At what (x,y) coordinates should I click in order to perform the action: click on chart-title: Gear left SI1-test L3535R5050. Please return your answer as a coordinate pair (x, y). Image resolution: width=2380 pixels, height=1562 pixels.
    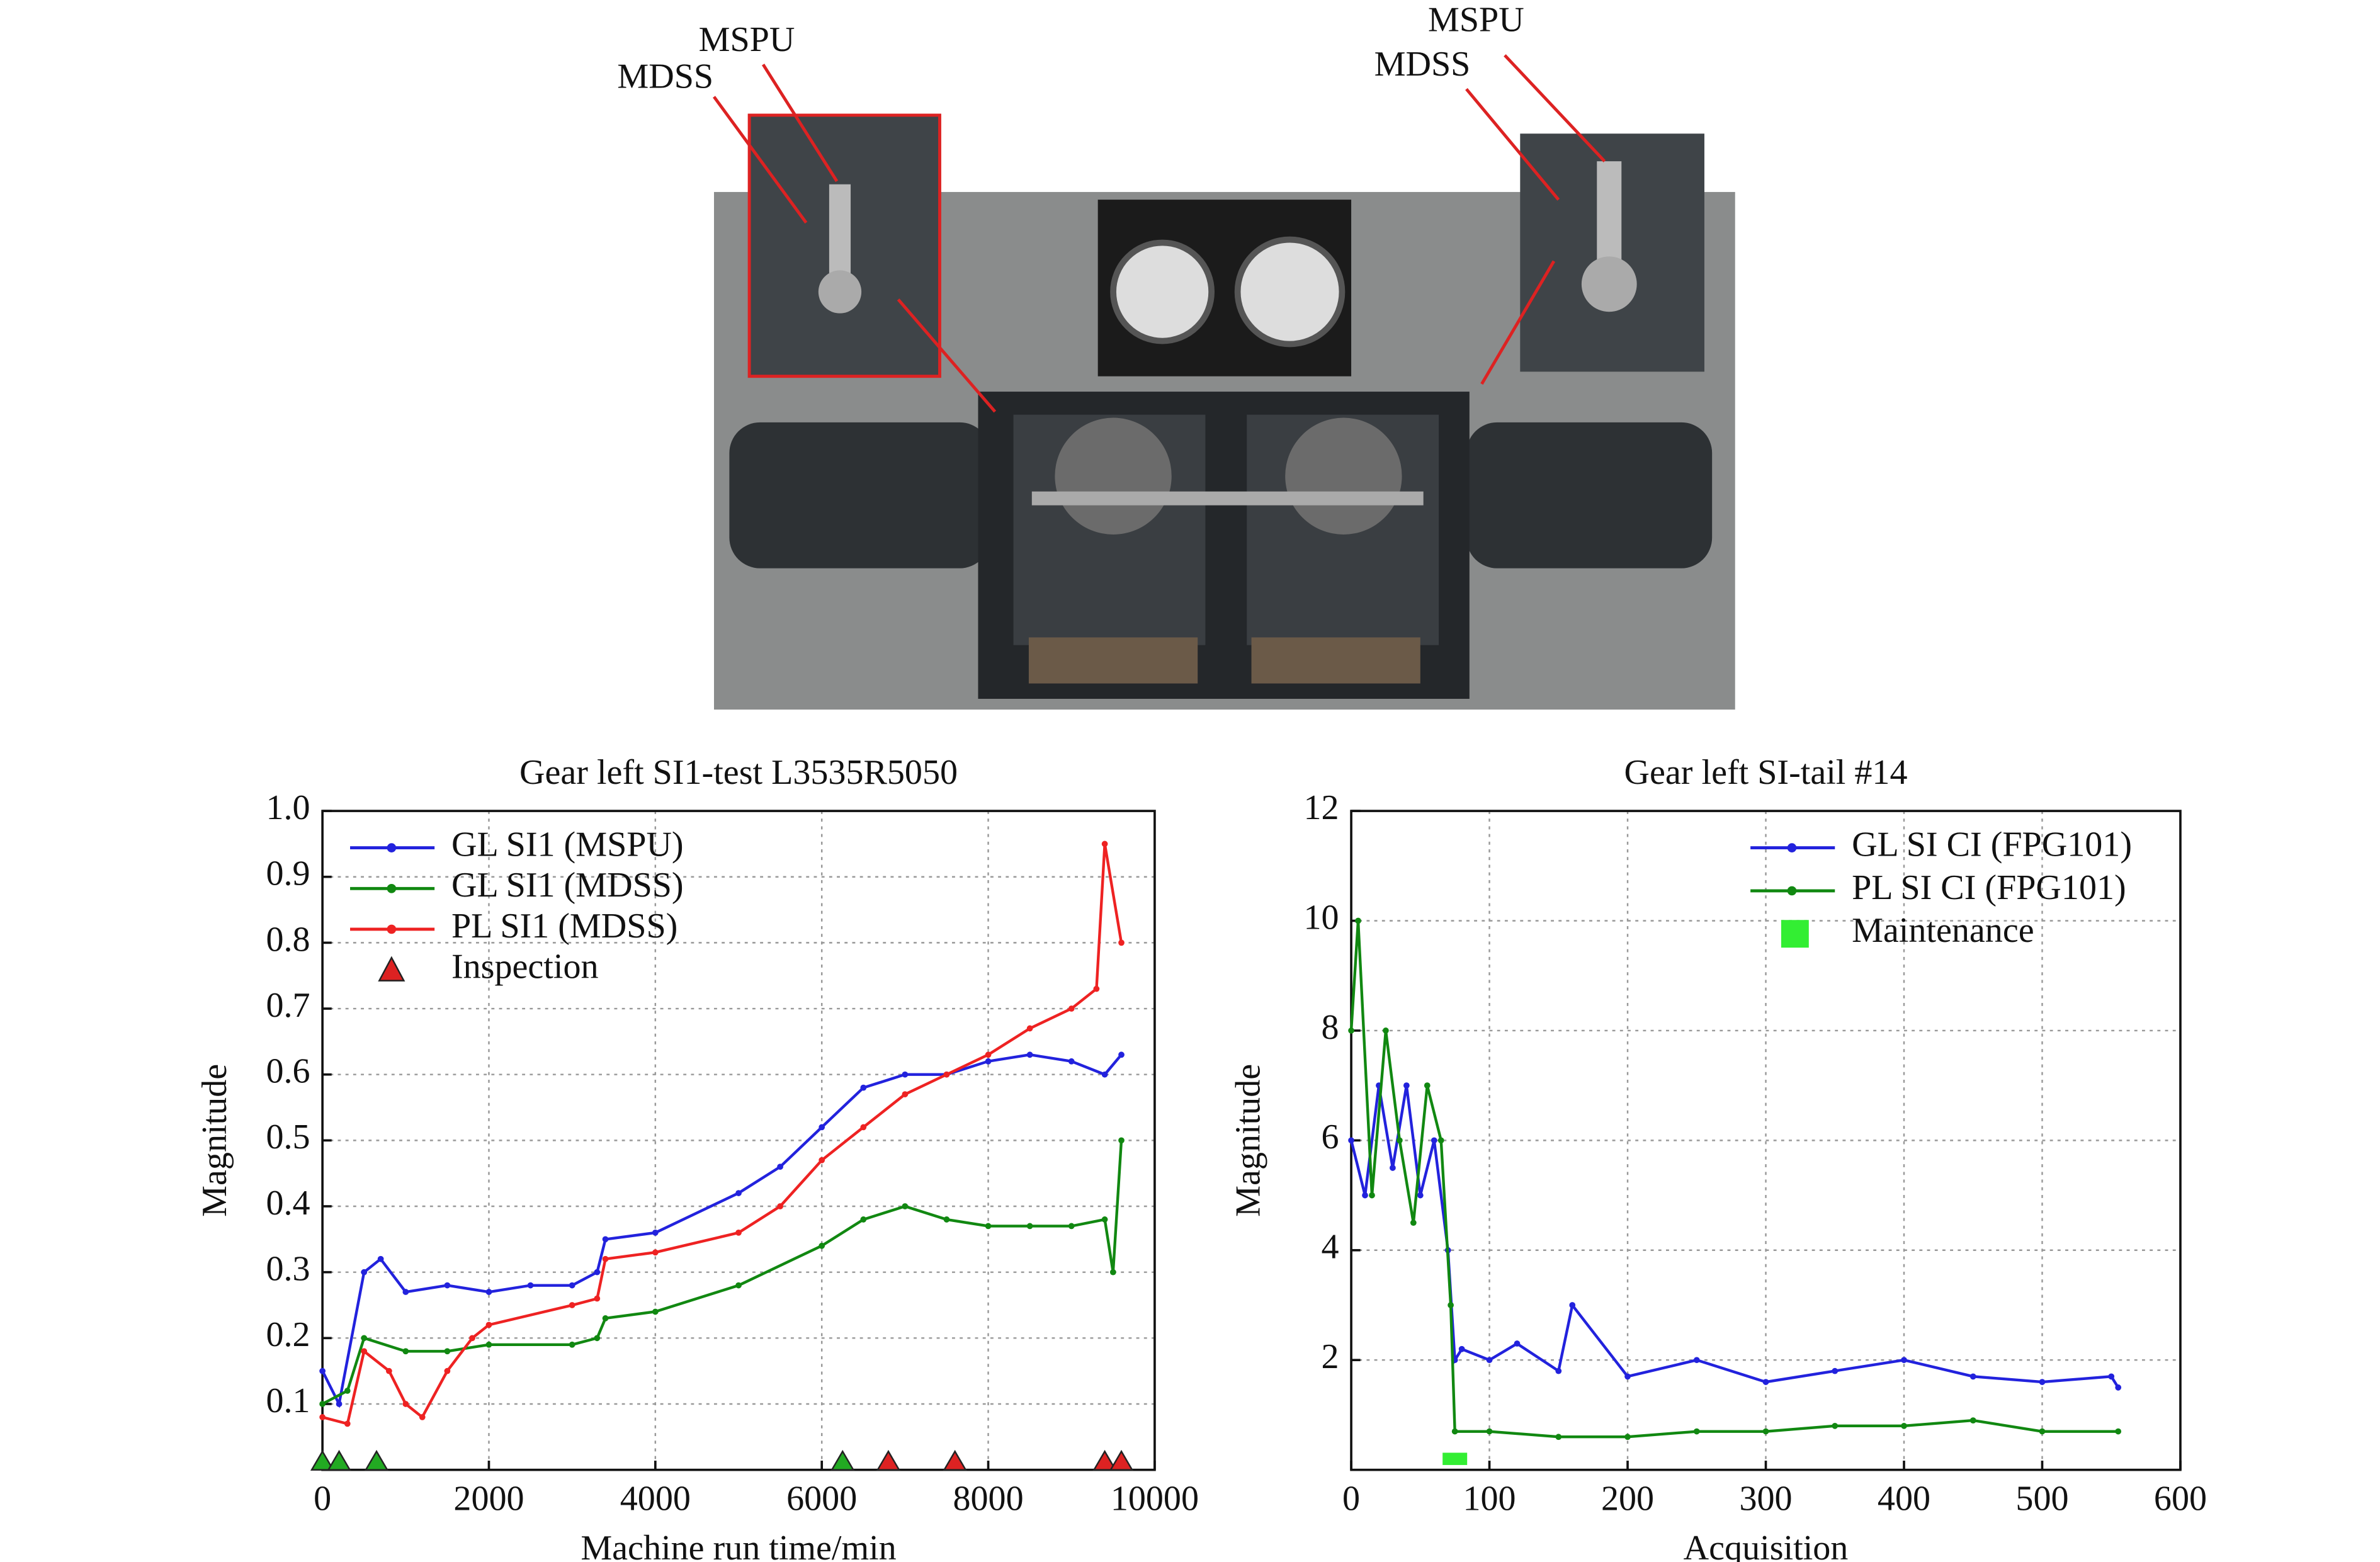
    Looking at the image, I should click on (738, 772).